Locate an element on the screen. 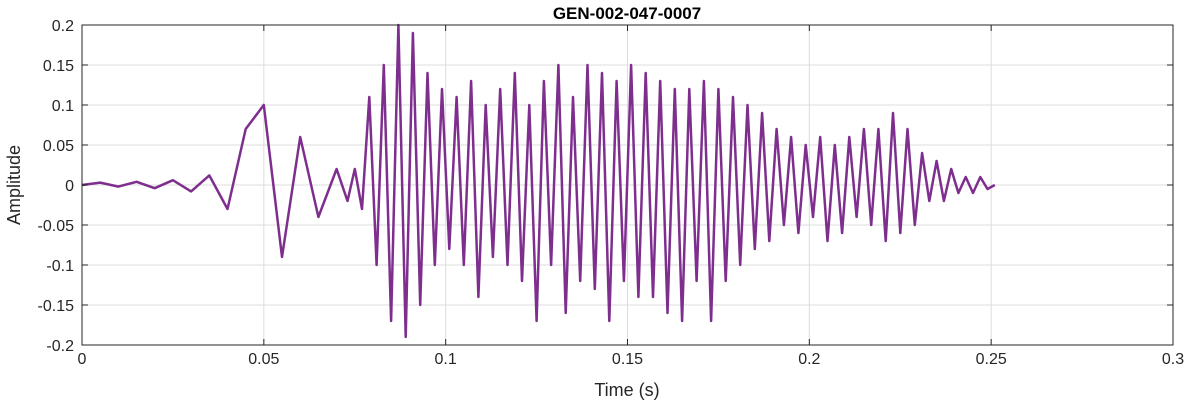 The image size is (1188, 404). y-tick-label: 0.1 is located at coordinates (63, 106).